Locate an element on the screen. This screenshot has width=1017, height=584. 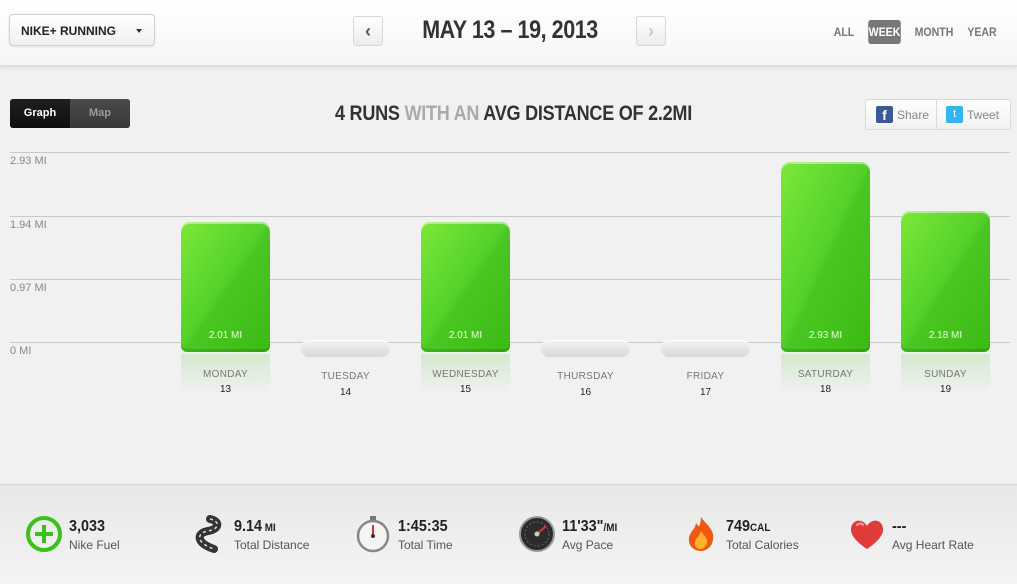
x-axis-day-label: SATURDAY is located at coordinates (825, 374).